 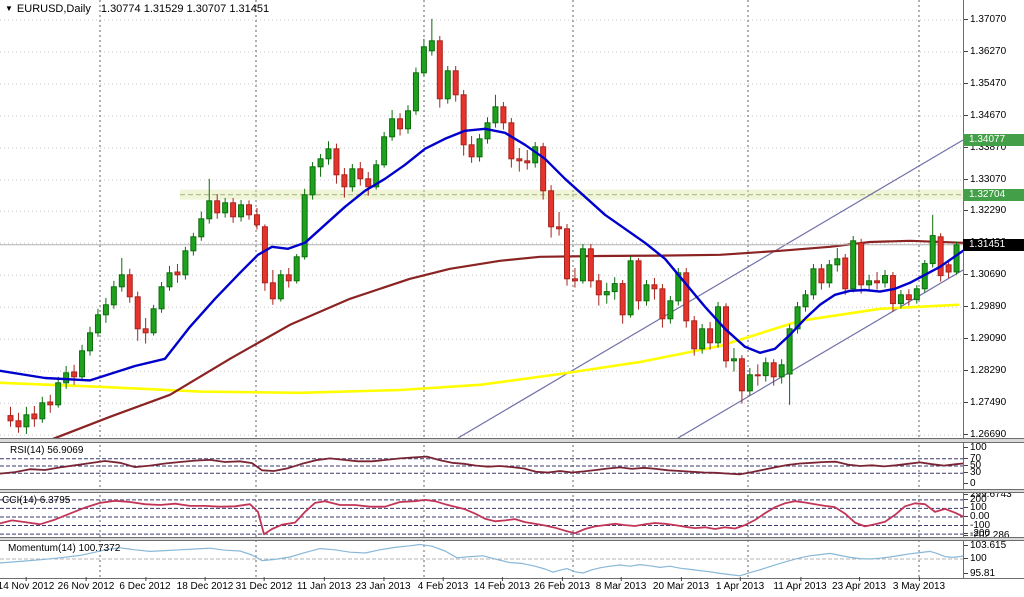 What do you see at coordinates (145, 584) in the screenshot?
I see `time-axis-tick-label: 6 Dec 2012` at bounding box center [145, 584].